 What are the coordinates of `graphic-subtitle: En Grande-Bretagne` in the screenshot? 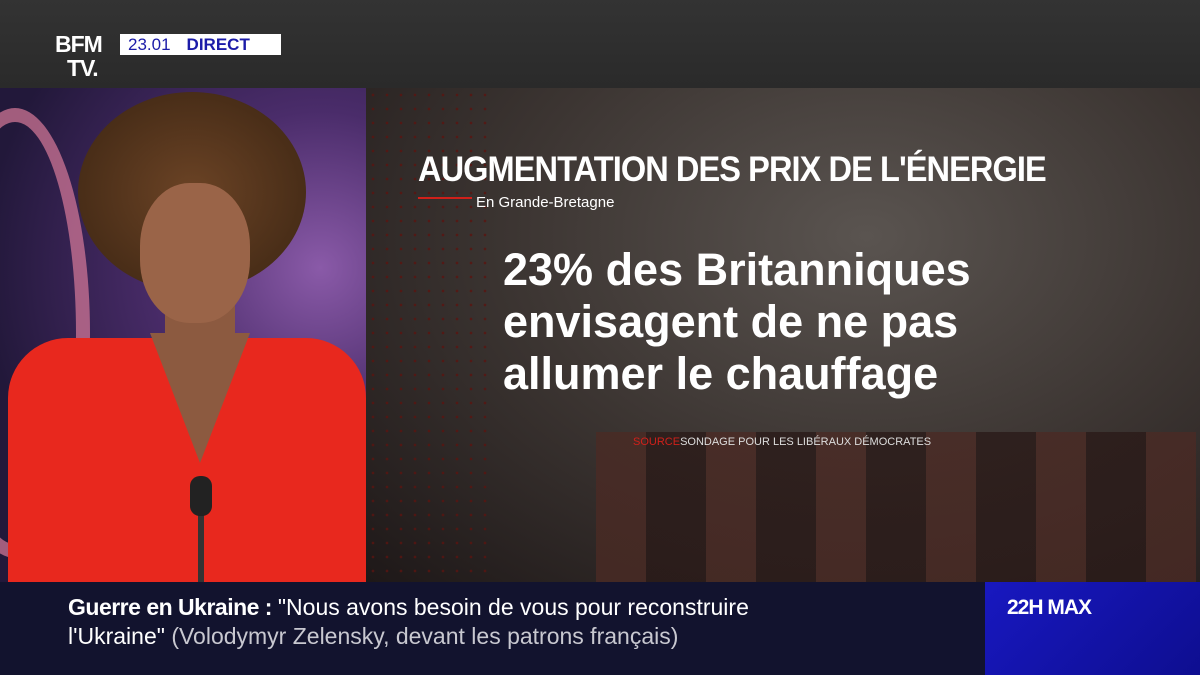 It's located at (545, 202).